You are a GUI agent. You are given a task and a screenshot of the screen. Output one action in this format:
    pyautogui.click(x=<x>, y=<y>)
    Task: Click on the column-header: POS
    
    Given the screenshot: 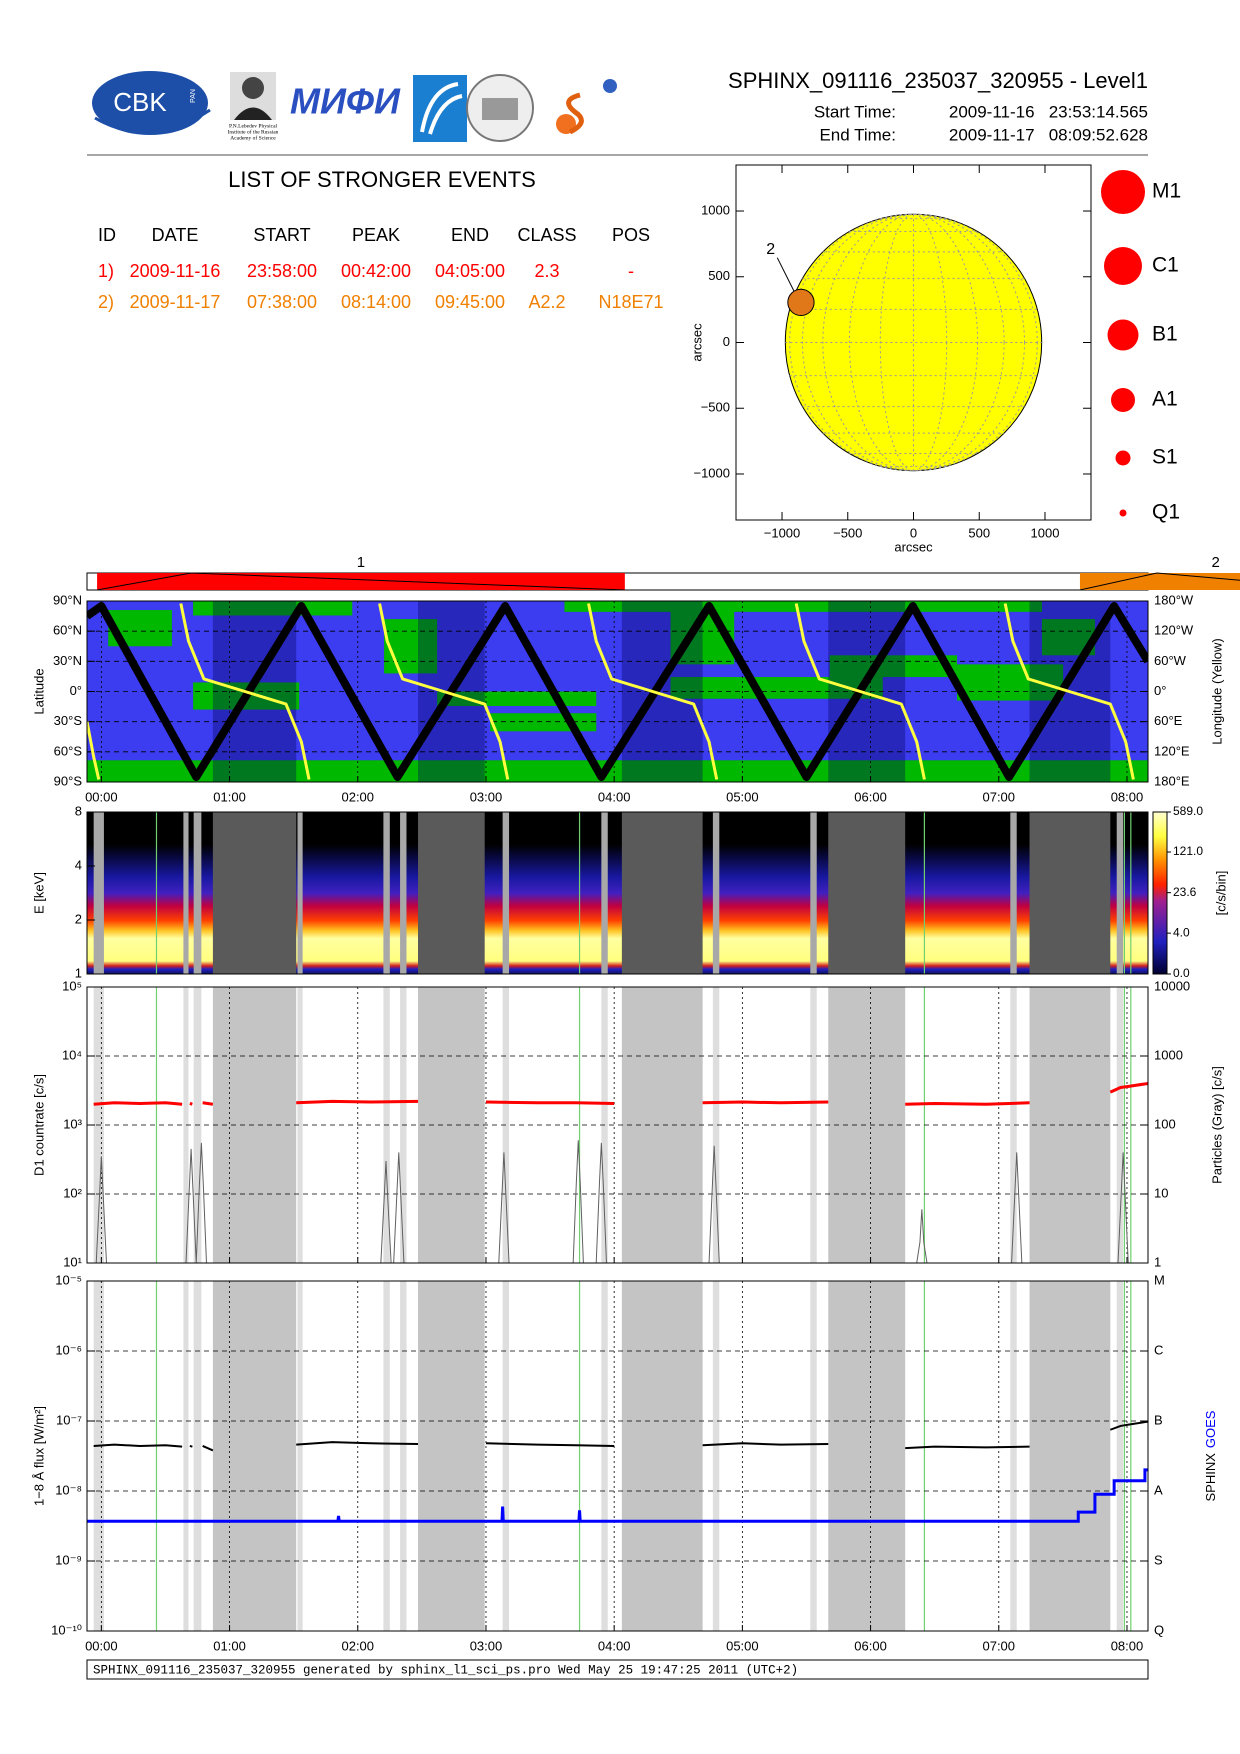 What is the action you would take?
    pyautogui.click(x=631, y=235)
    